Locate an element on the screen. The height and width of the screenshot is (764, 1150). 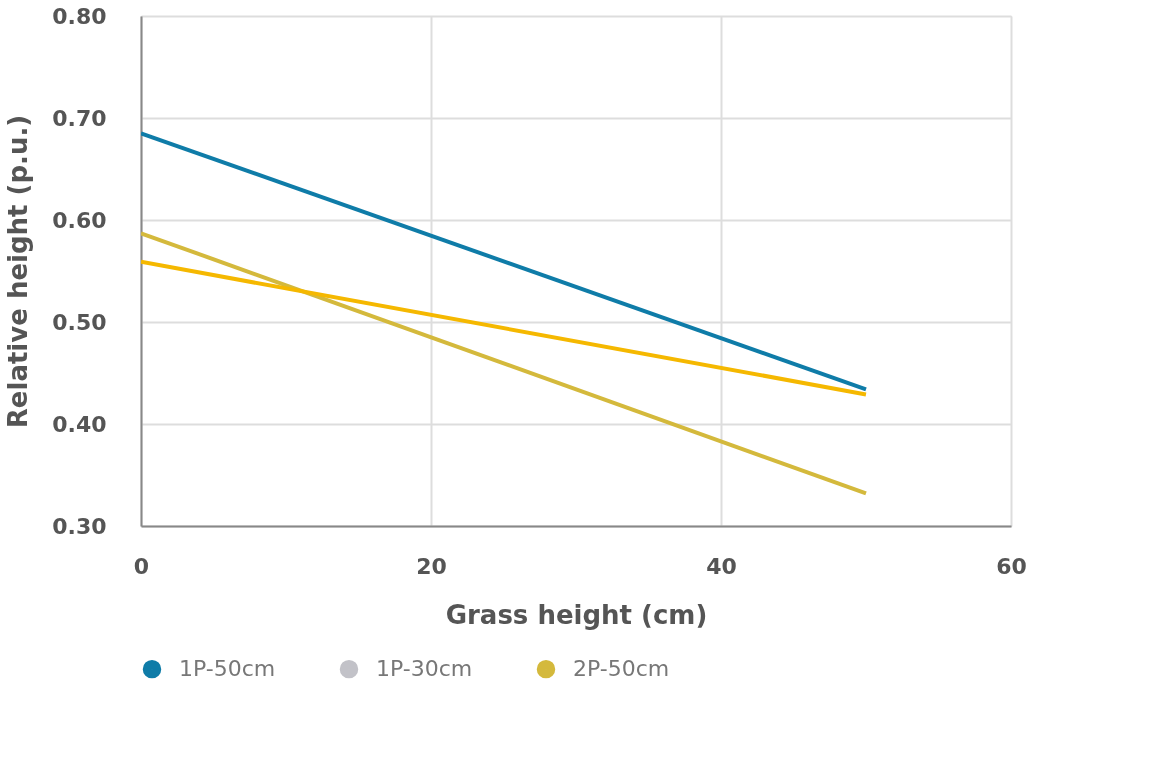
y-tick-label: 0.40 is located at coordinates (79, 424).